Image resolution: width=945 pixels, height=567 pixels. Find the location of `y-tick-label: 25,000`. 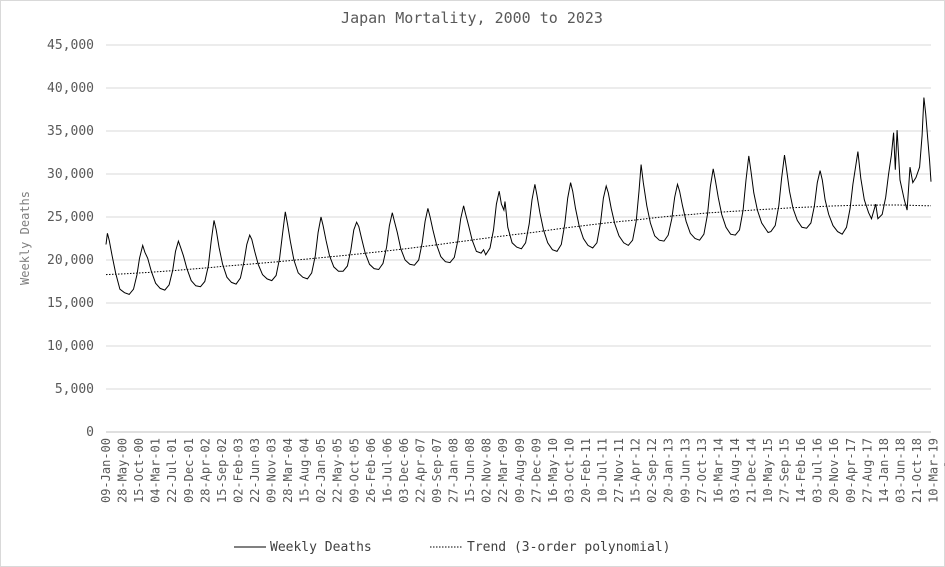

y-tick-label: 25,000 is located at coordinates (70, 217).